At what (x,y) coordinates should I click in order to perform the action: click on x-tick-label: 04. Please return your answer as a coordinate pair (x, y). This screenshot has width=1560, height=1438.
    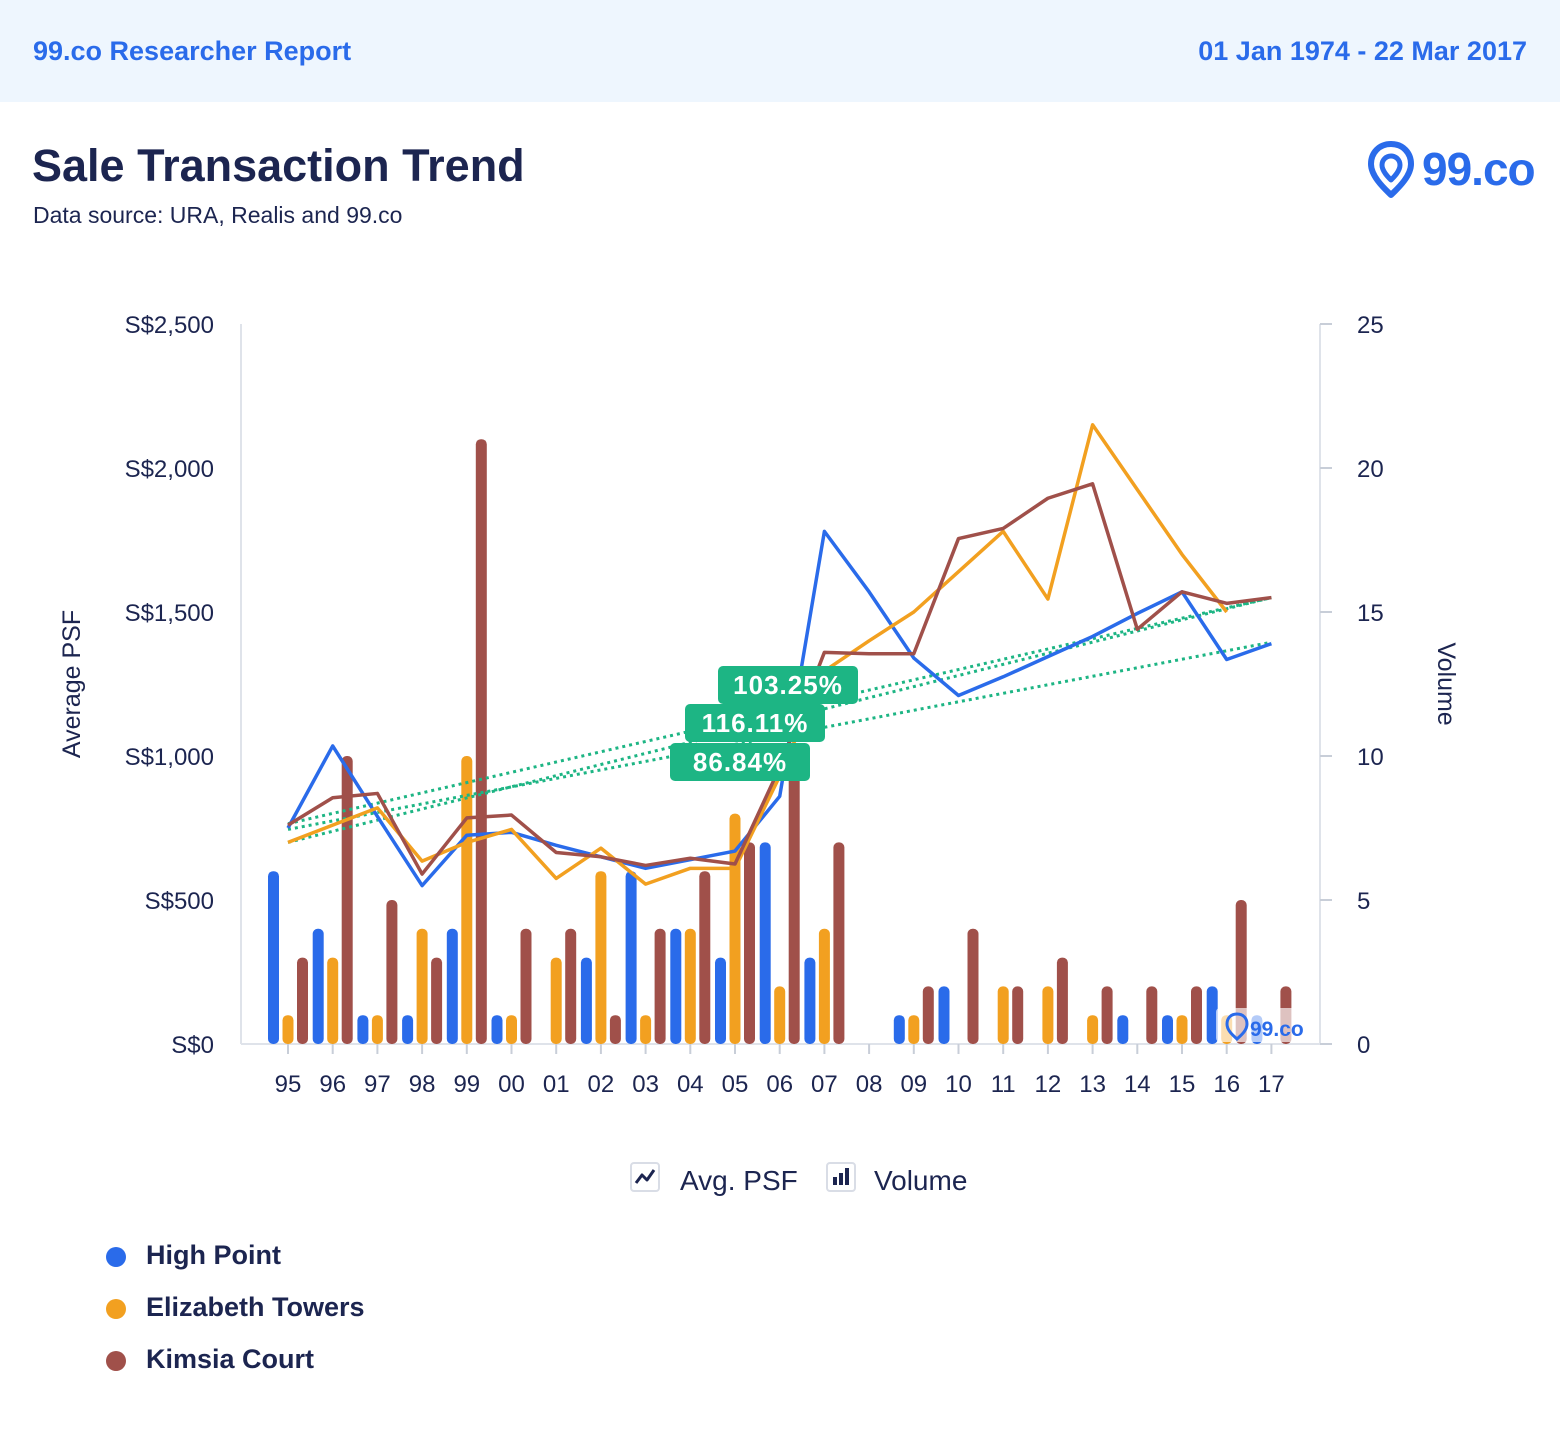
    Looking at the image, I should click on (690, 1084).